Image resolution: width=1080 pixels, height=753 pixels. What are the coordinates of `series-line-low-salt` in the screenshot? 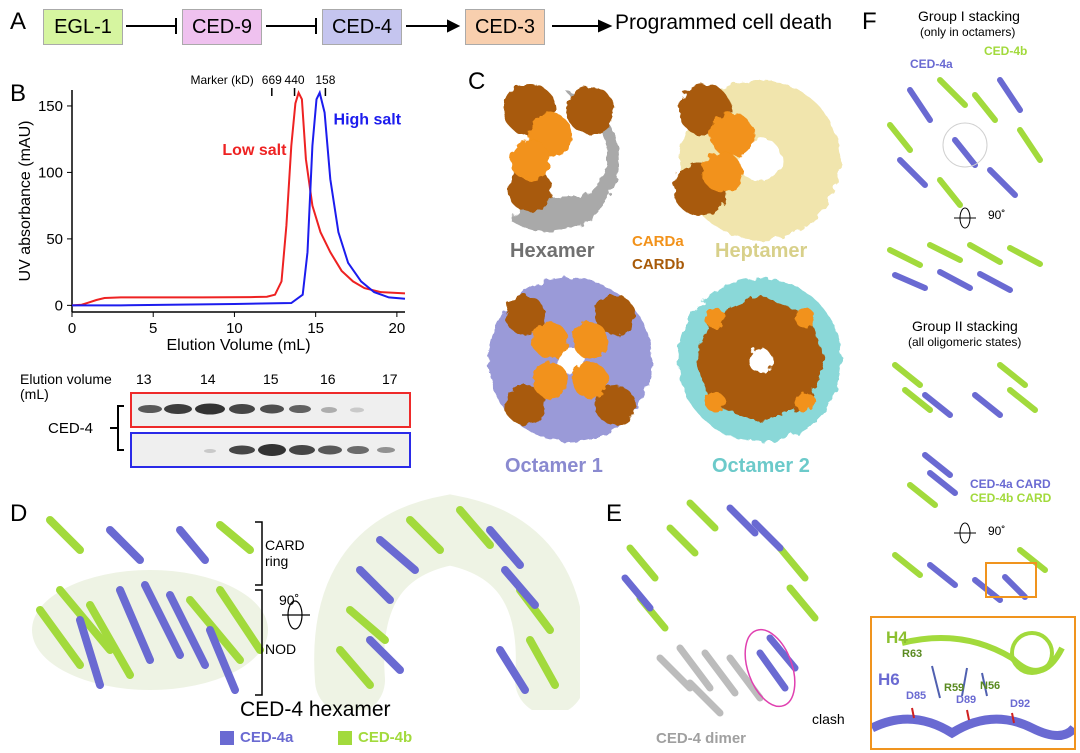 It's located at (238, 198).